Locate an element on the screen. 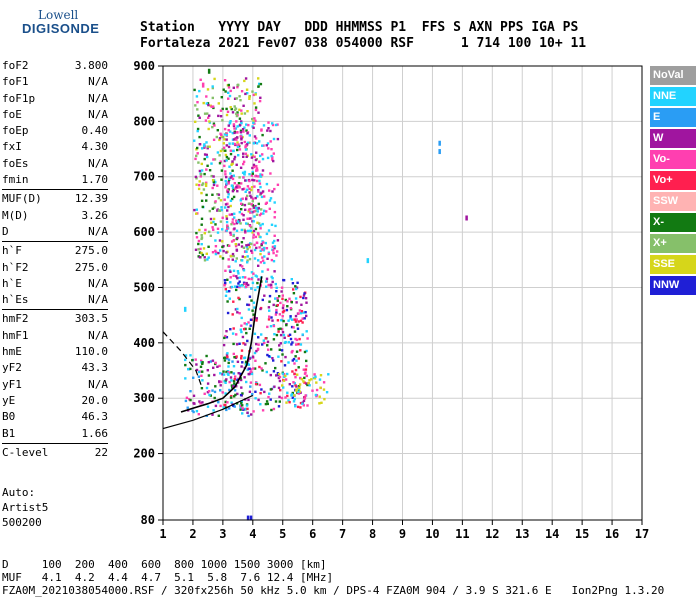 The width and height of the screenshot is (700, 600). x-tick-label: 17 is located at coordinates (642, 534).